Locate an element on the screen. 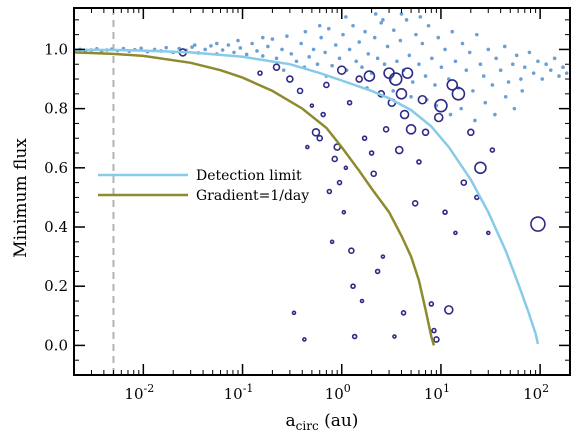 This screenshot has height=436, width=581. x-tick-label: 10¹ is located at coordinates (437, 392).